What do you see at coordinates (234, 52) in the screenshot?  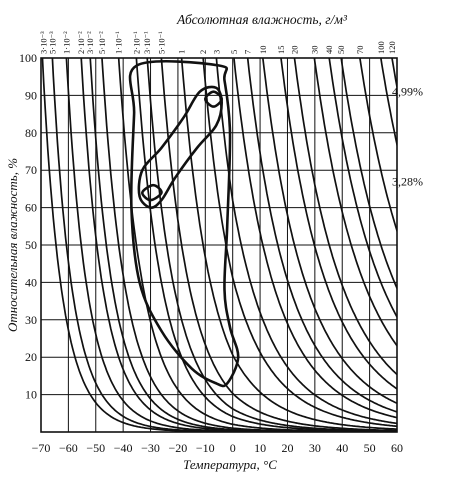 I see `isoline-label: 5` at bounding box center [234, 52].